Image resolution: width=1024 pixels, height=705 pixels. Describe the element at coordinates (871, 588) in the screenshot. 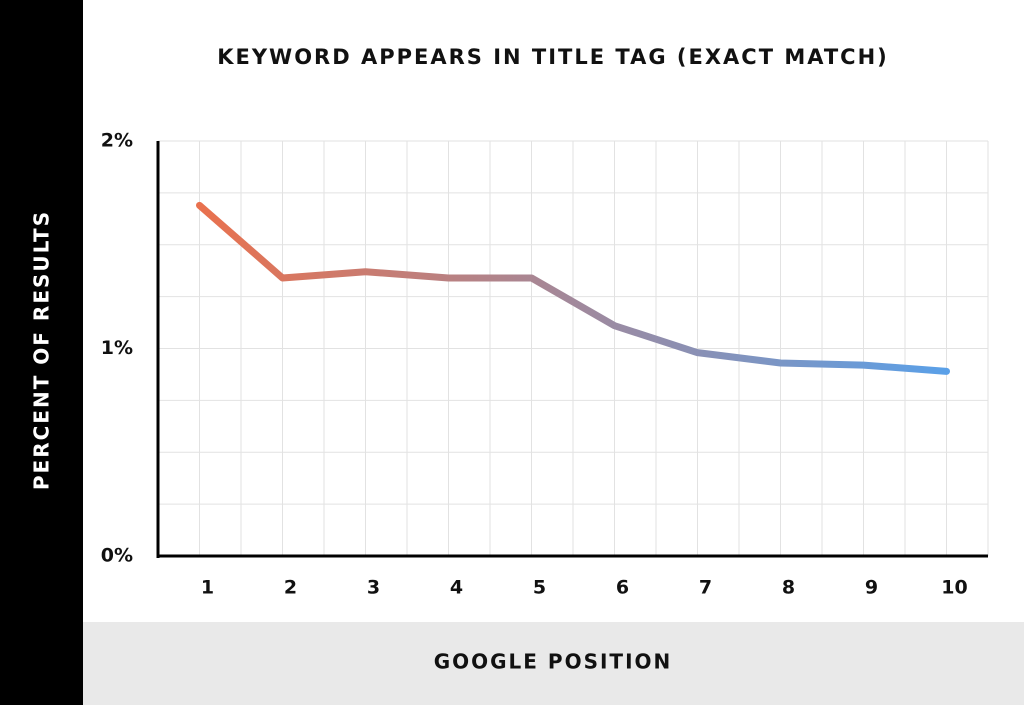

I see `x-tick-label: 9` at that location.